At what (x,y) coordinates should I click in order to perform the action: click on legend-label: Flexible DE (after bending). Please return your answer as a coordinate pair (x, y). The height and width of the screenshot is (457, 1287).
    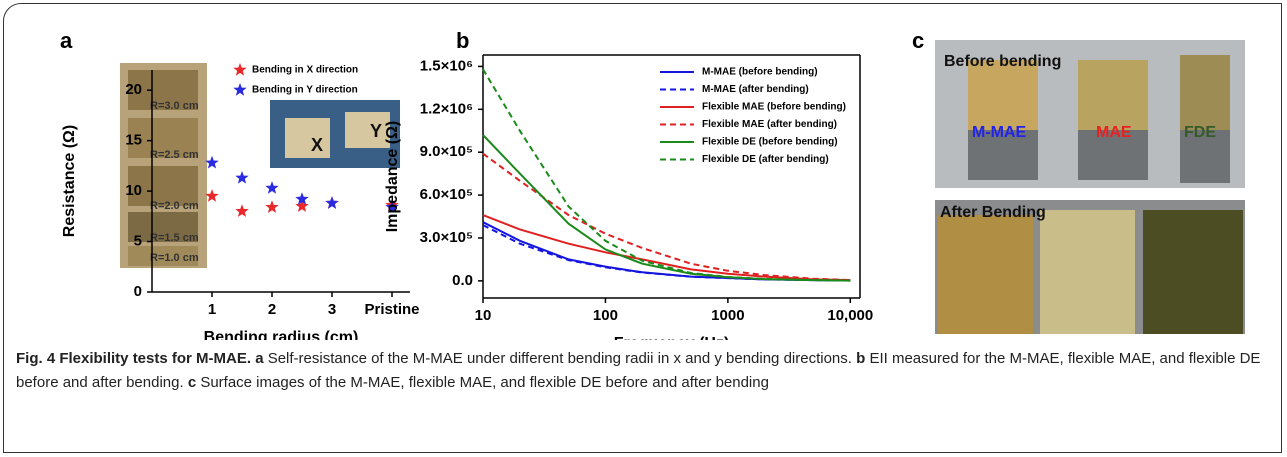
    Looking at the image, I should click on (765, 159).